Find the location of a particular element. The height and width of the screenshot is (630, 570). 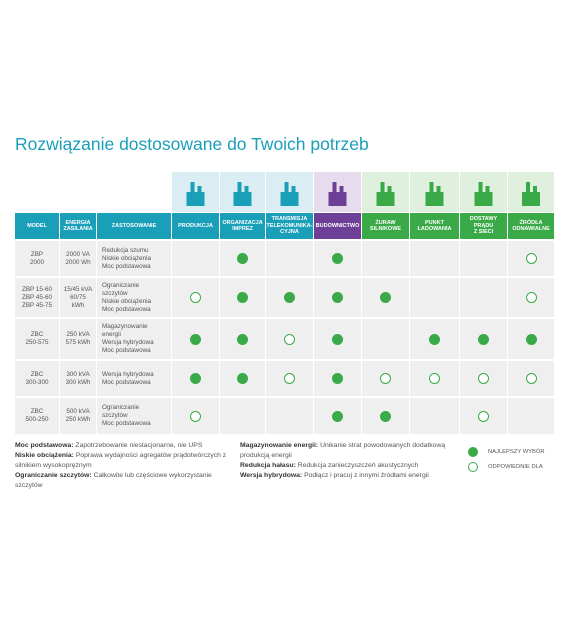

use-cell: Ograniczanie szczytów Moc podstawowa is located at coordinates (134, 416).